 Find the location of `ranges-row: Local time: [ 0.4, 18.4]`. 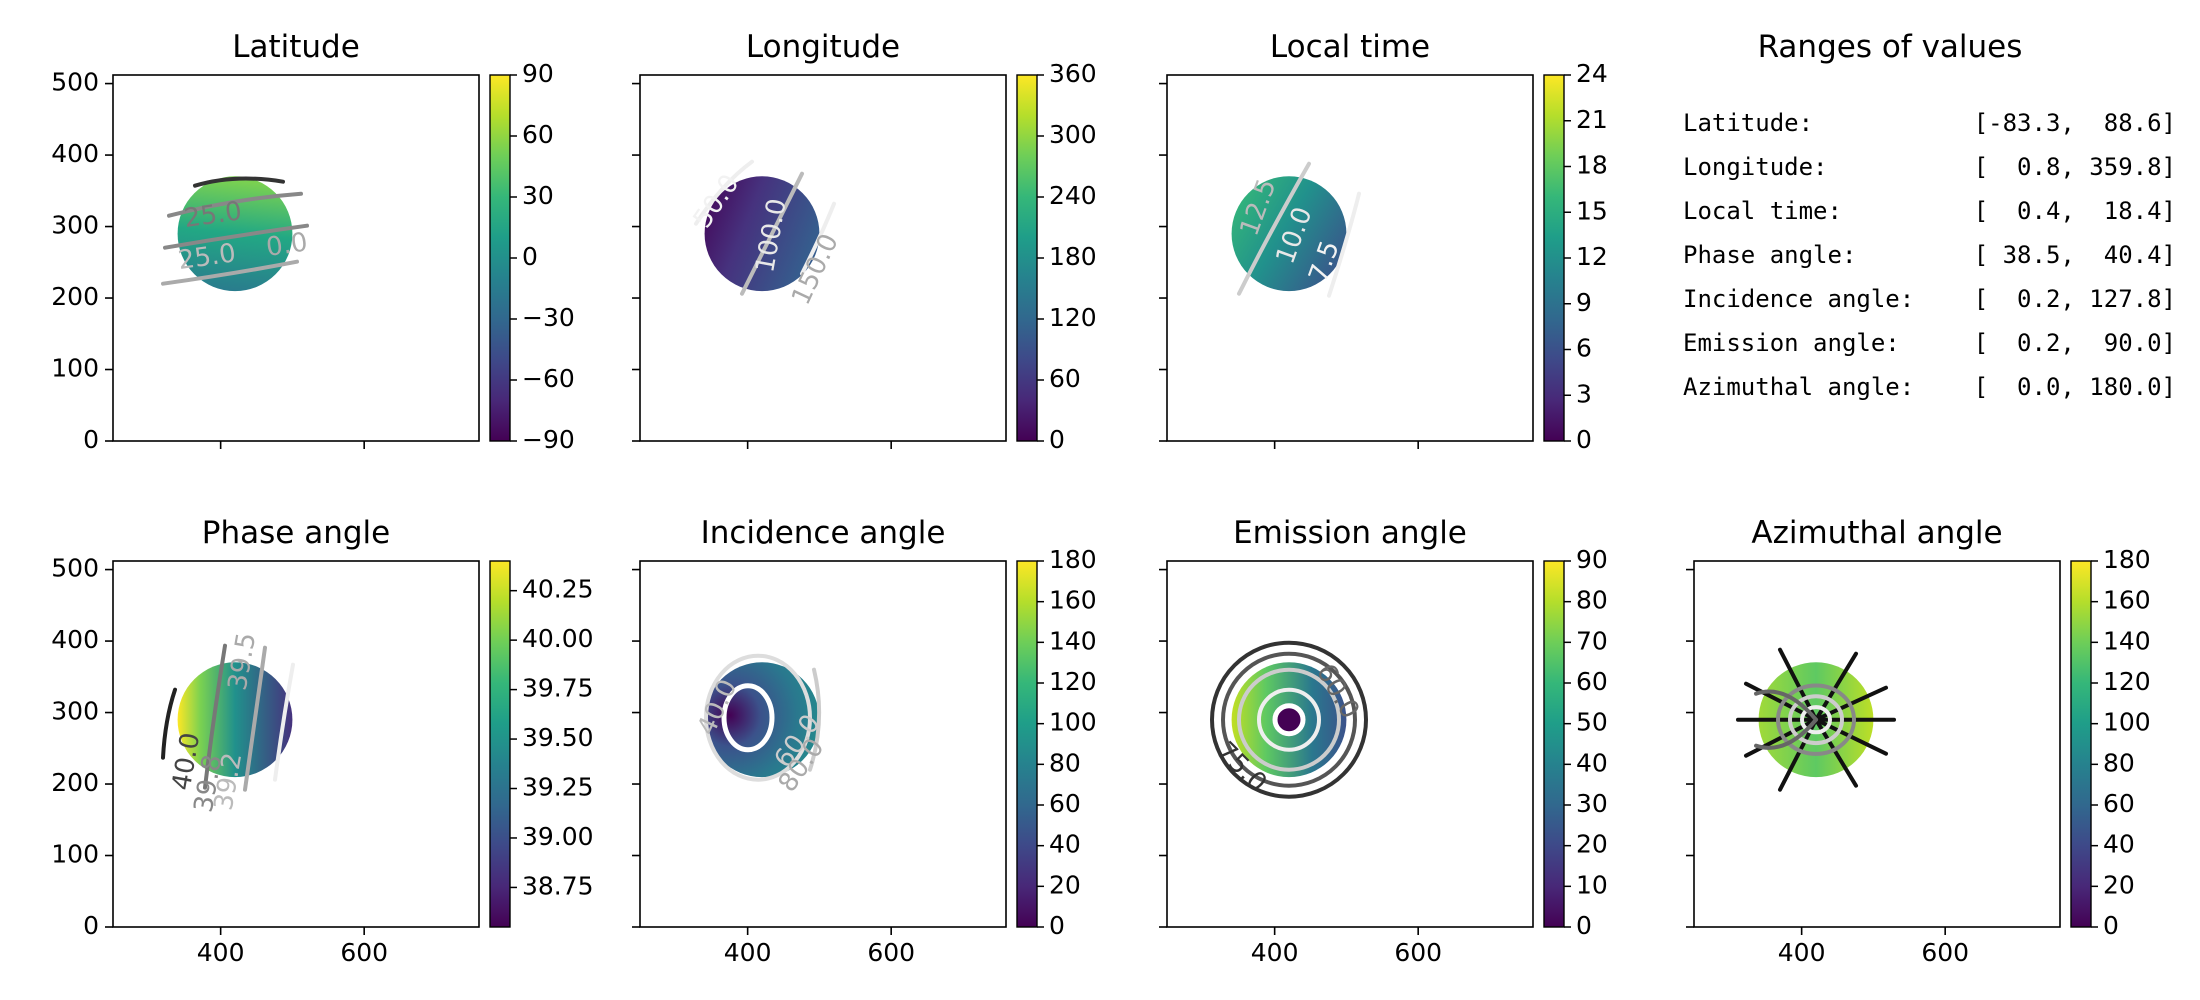

ranges-row: Local time: [ 0.4, 18.4] is located at coordinates (1929, 211).